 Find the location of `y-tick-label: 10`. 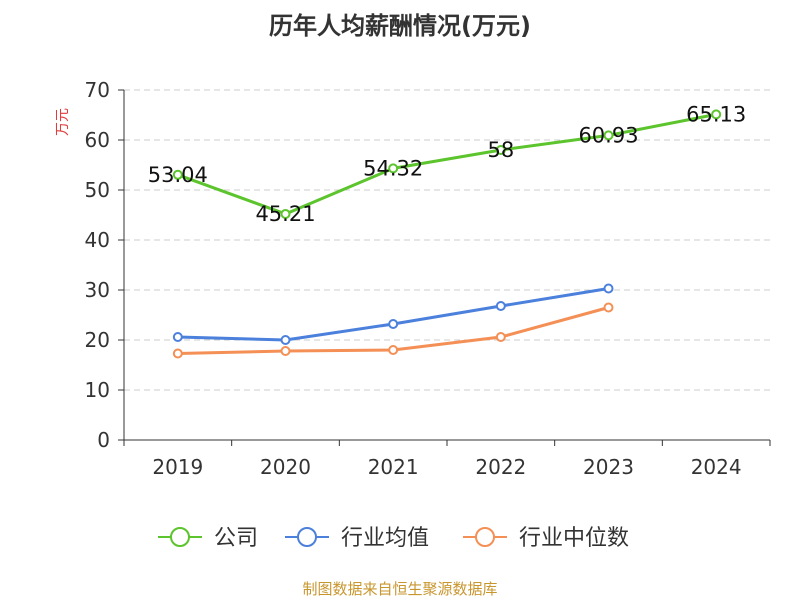

y-tick-label: 10 is located at coordinates (97, 390).